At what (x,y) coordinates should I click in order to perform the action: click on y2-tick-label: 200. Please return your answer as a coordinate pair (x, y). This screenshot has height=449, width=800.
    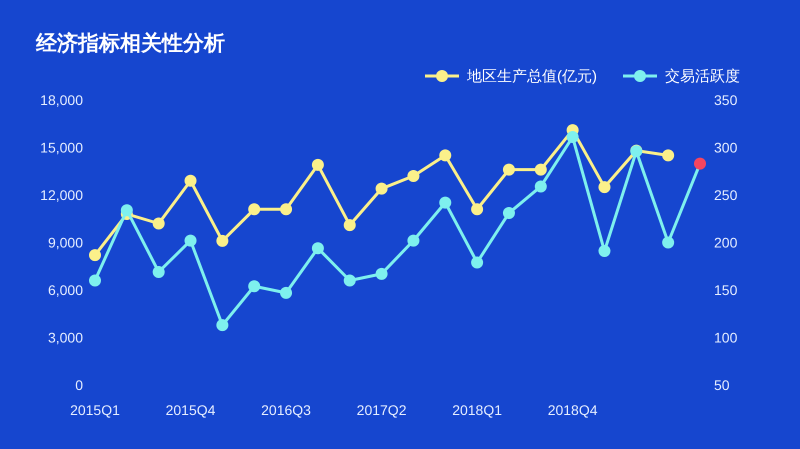
    Looking at the image, I should click on (726, 242).